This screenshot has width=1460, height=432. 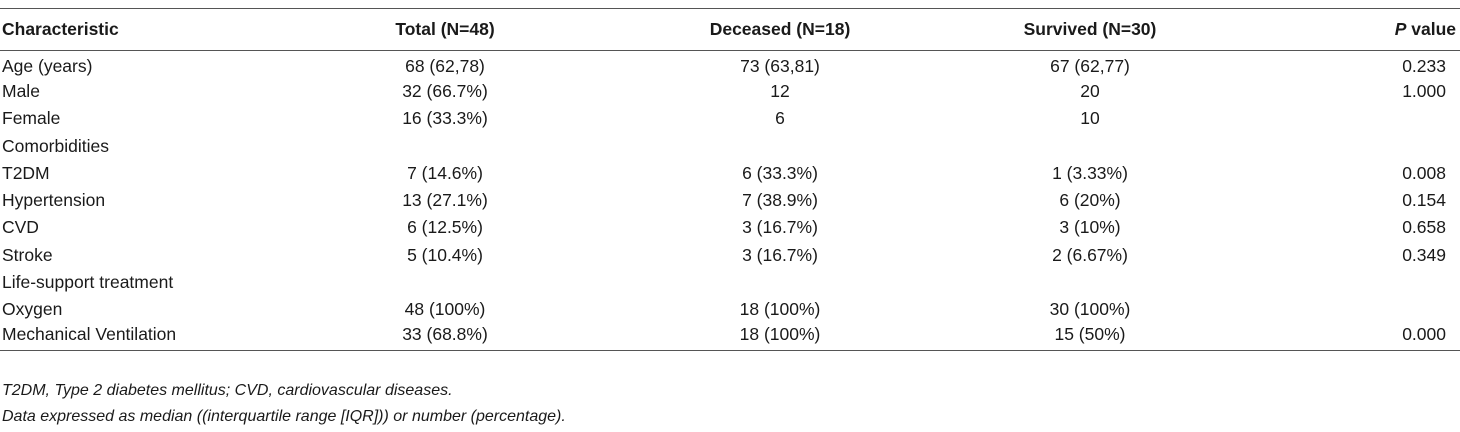 What do you see at coordinates (445, 227) in the screenshot?
I see `cell-total: 6 (12.5%)` at bounding box center [445, 227].